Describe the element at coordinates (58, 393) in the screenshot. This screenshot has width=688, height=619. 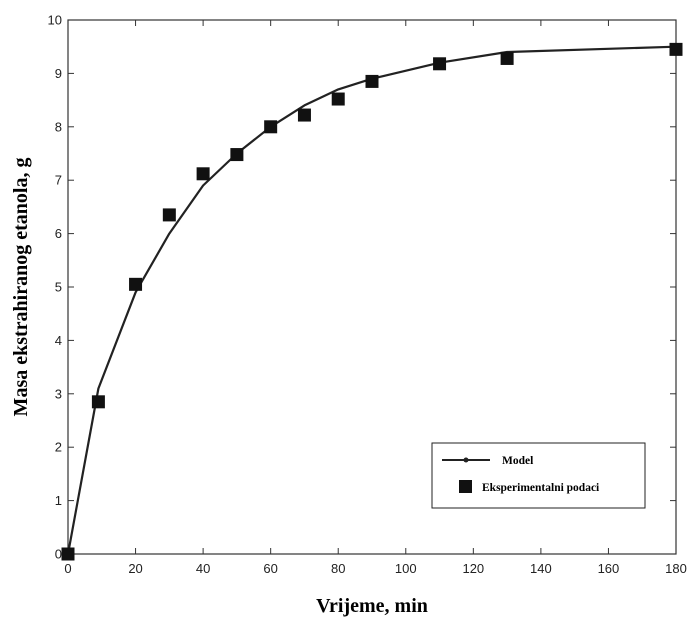
I see `y-tick-label: 3` at that location.